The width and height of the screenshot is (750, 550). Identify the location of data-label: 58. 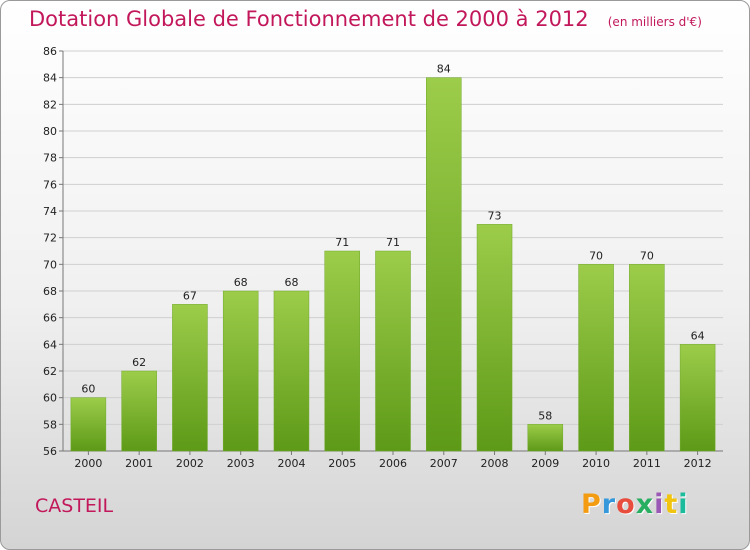
(545, 415).